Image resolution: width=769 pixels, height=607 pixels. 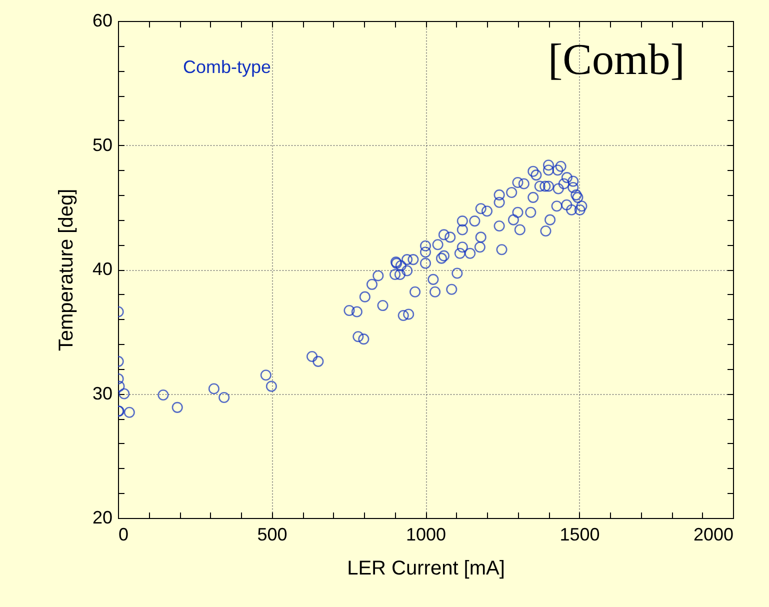 I want to click on y-tick-label: 40, so click(x=102, y=269).